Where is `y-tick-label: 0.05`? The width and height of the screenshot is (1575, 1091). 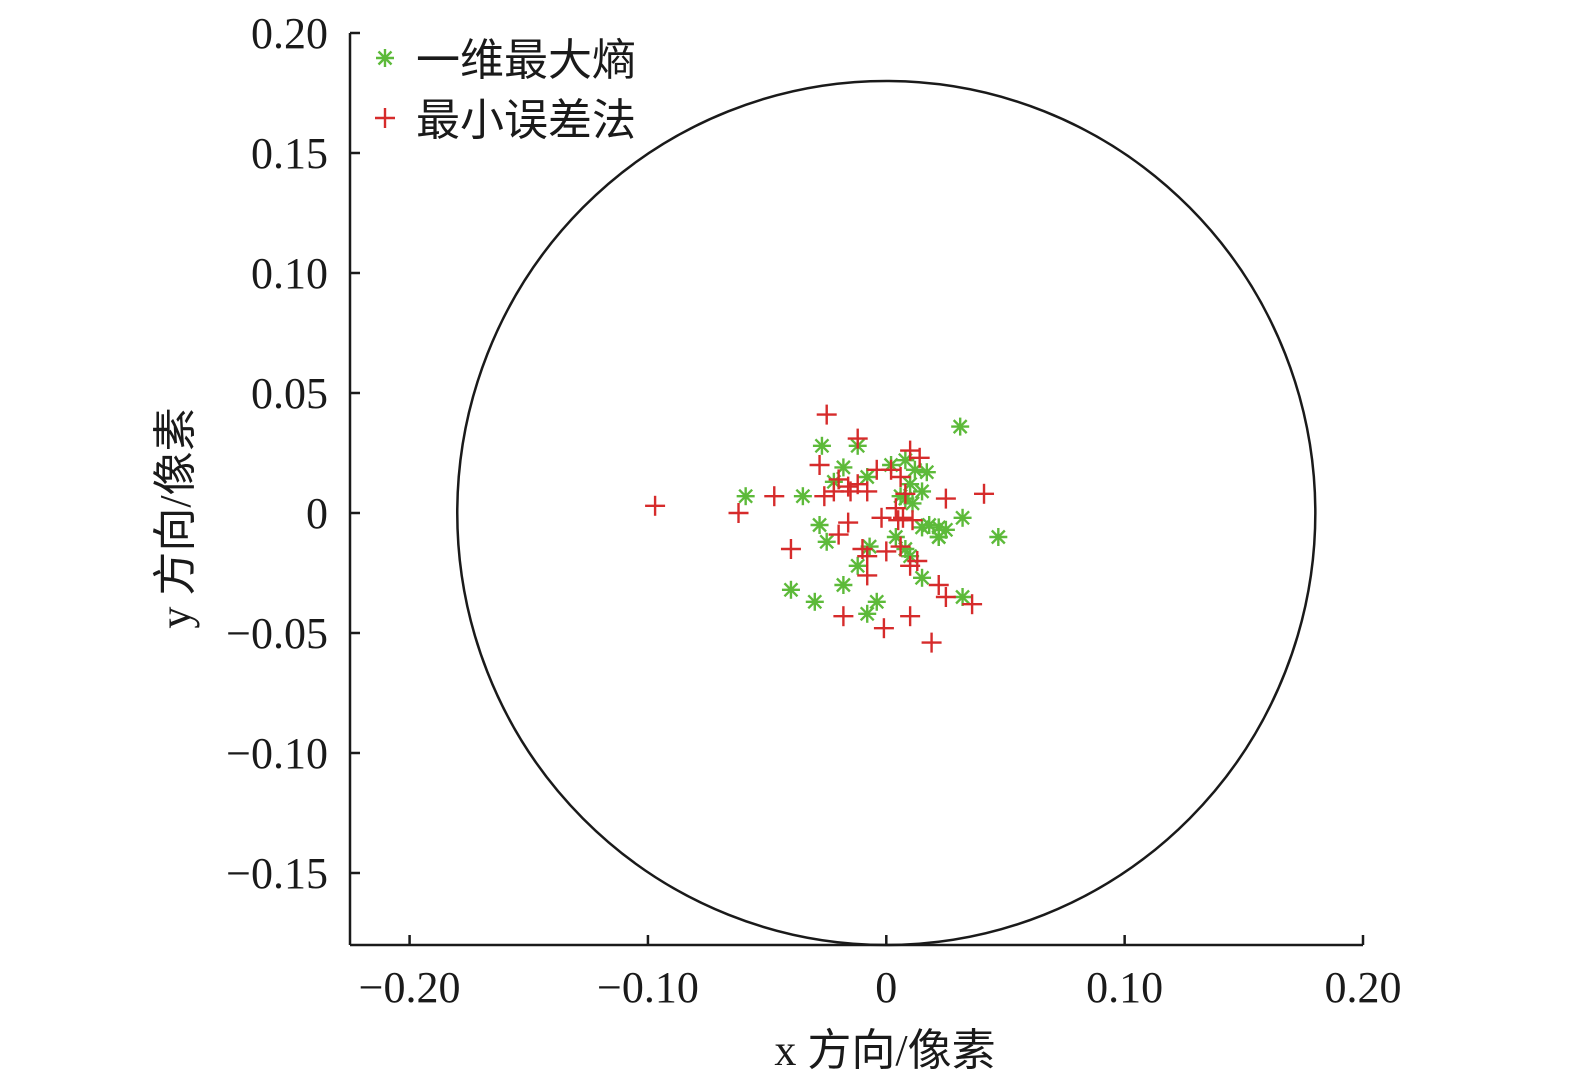 y-tick-label: 0.05 is located at coordinates (289, 393).